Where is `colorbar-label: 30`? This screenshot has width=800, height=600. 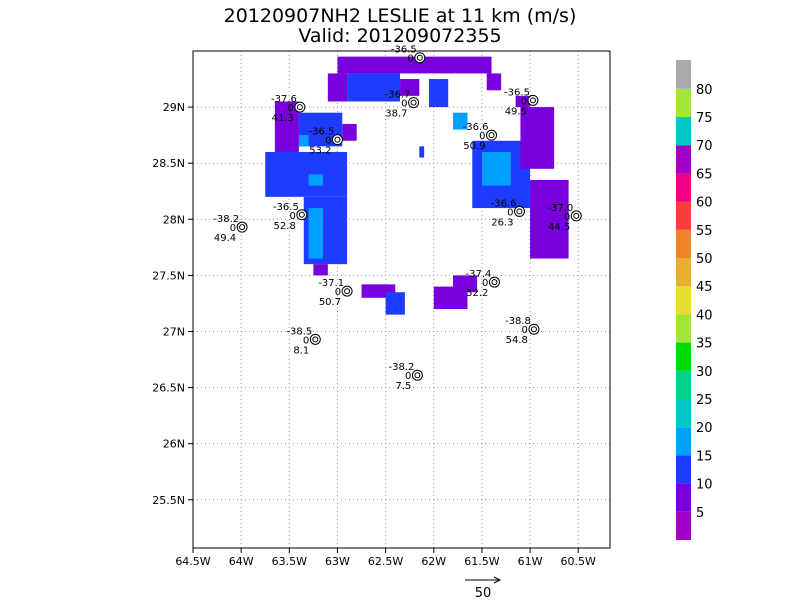 colorbar-label: 30 is located at coordinates (704, 372).